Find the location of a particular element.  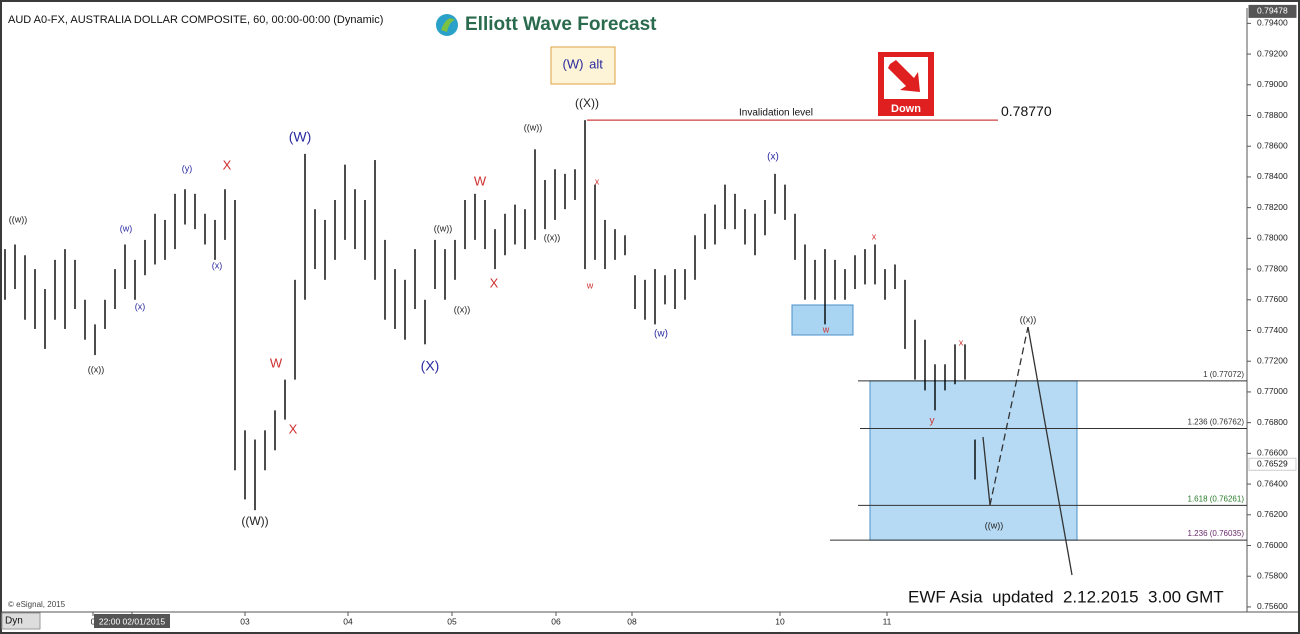

alt-box is located at coordinates (583, 65).